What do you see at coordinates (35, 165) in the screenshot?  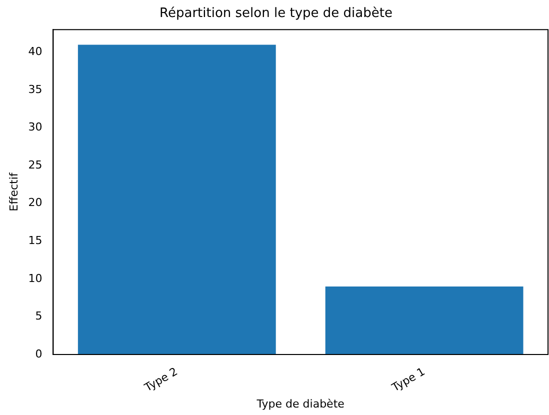 I see `y-tick-label: 25` at bounding box center [35, 165].